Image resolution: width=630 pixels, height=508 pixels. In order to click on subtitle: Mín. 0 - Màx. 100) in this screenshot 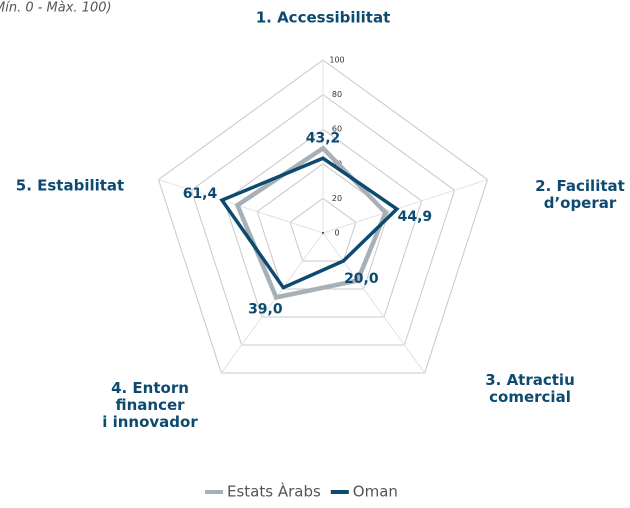, I will do `click(56, 8)`.